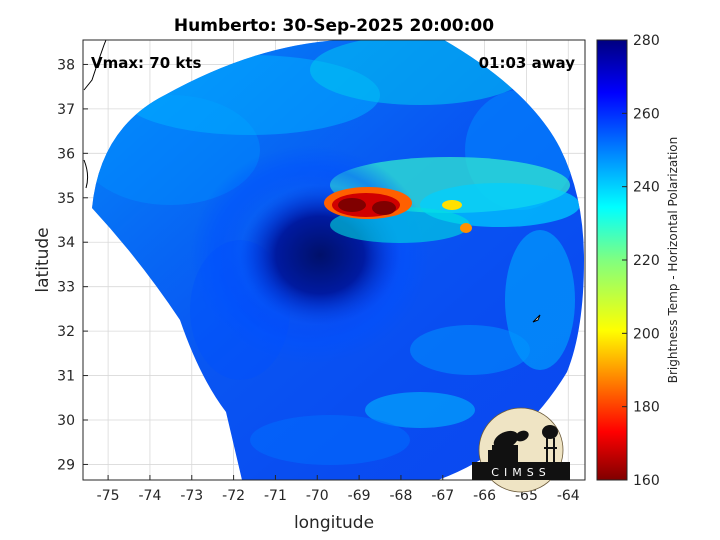 The height and width of the screenshot is (540, 720). What do you see at coordinates (646, 261) in the screenshot?
I see `colorbar-tick-label: 220` at bounding box center [646, 261].